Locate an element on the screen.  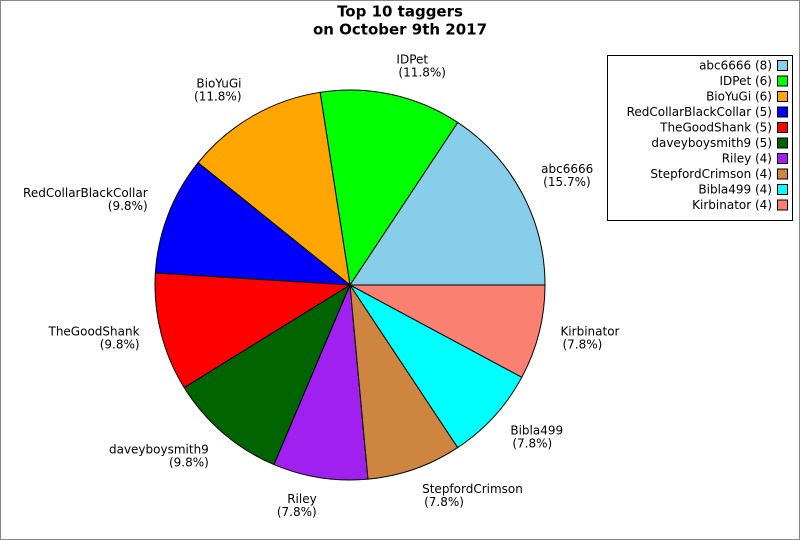
slice-label: Riley is located at coordinates (302, 499).